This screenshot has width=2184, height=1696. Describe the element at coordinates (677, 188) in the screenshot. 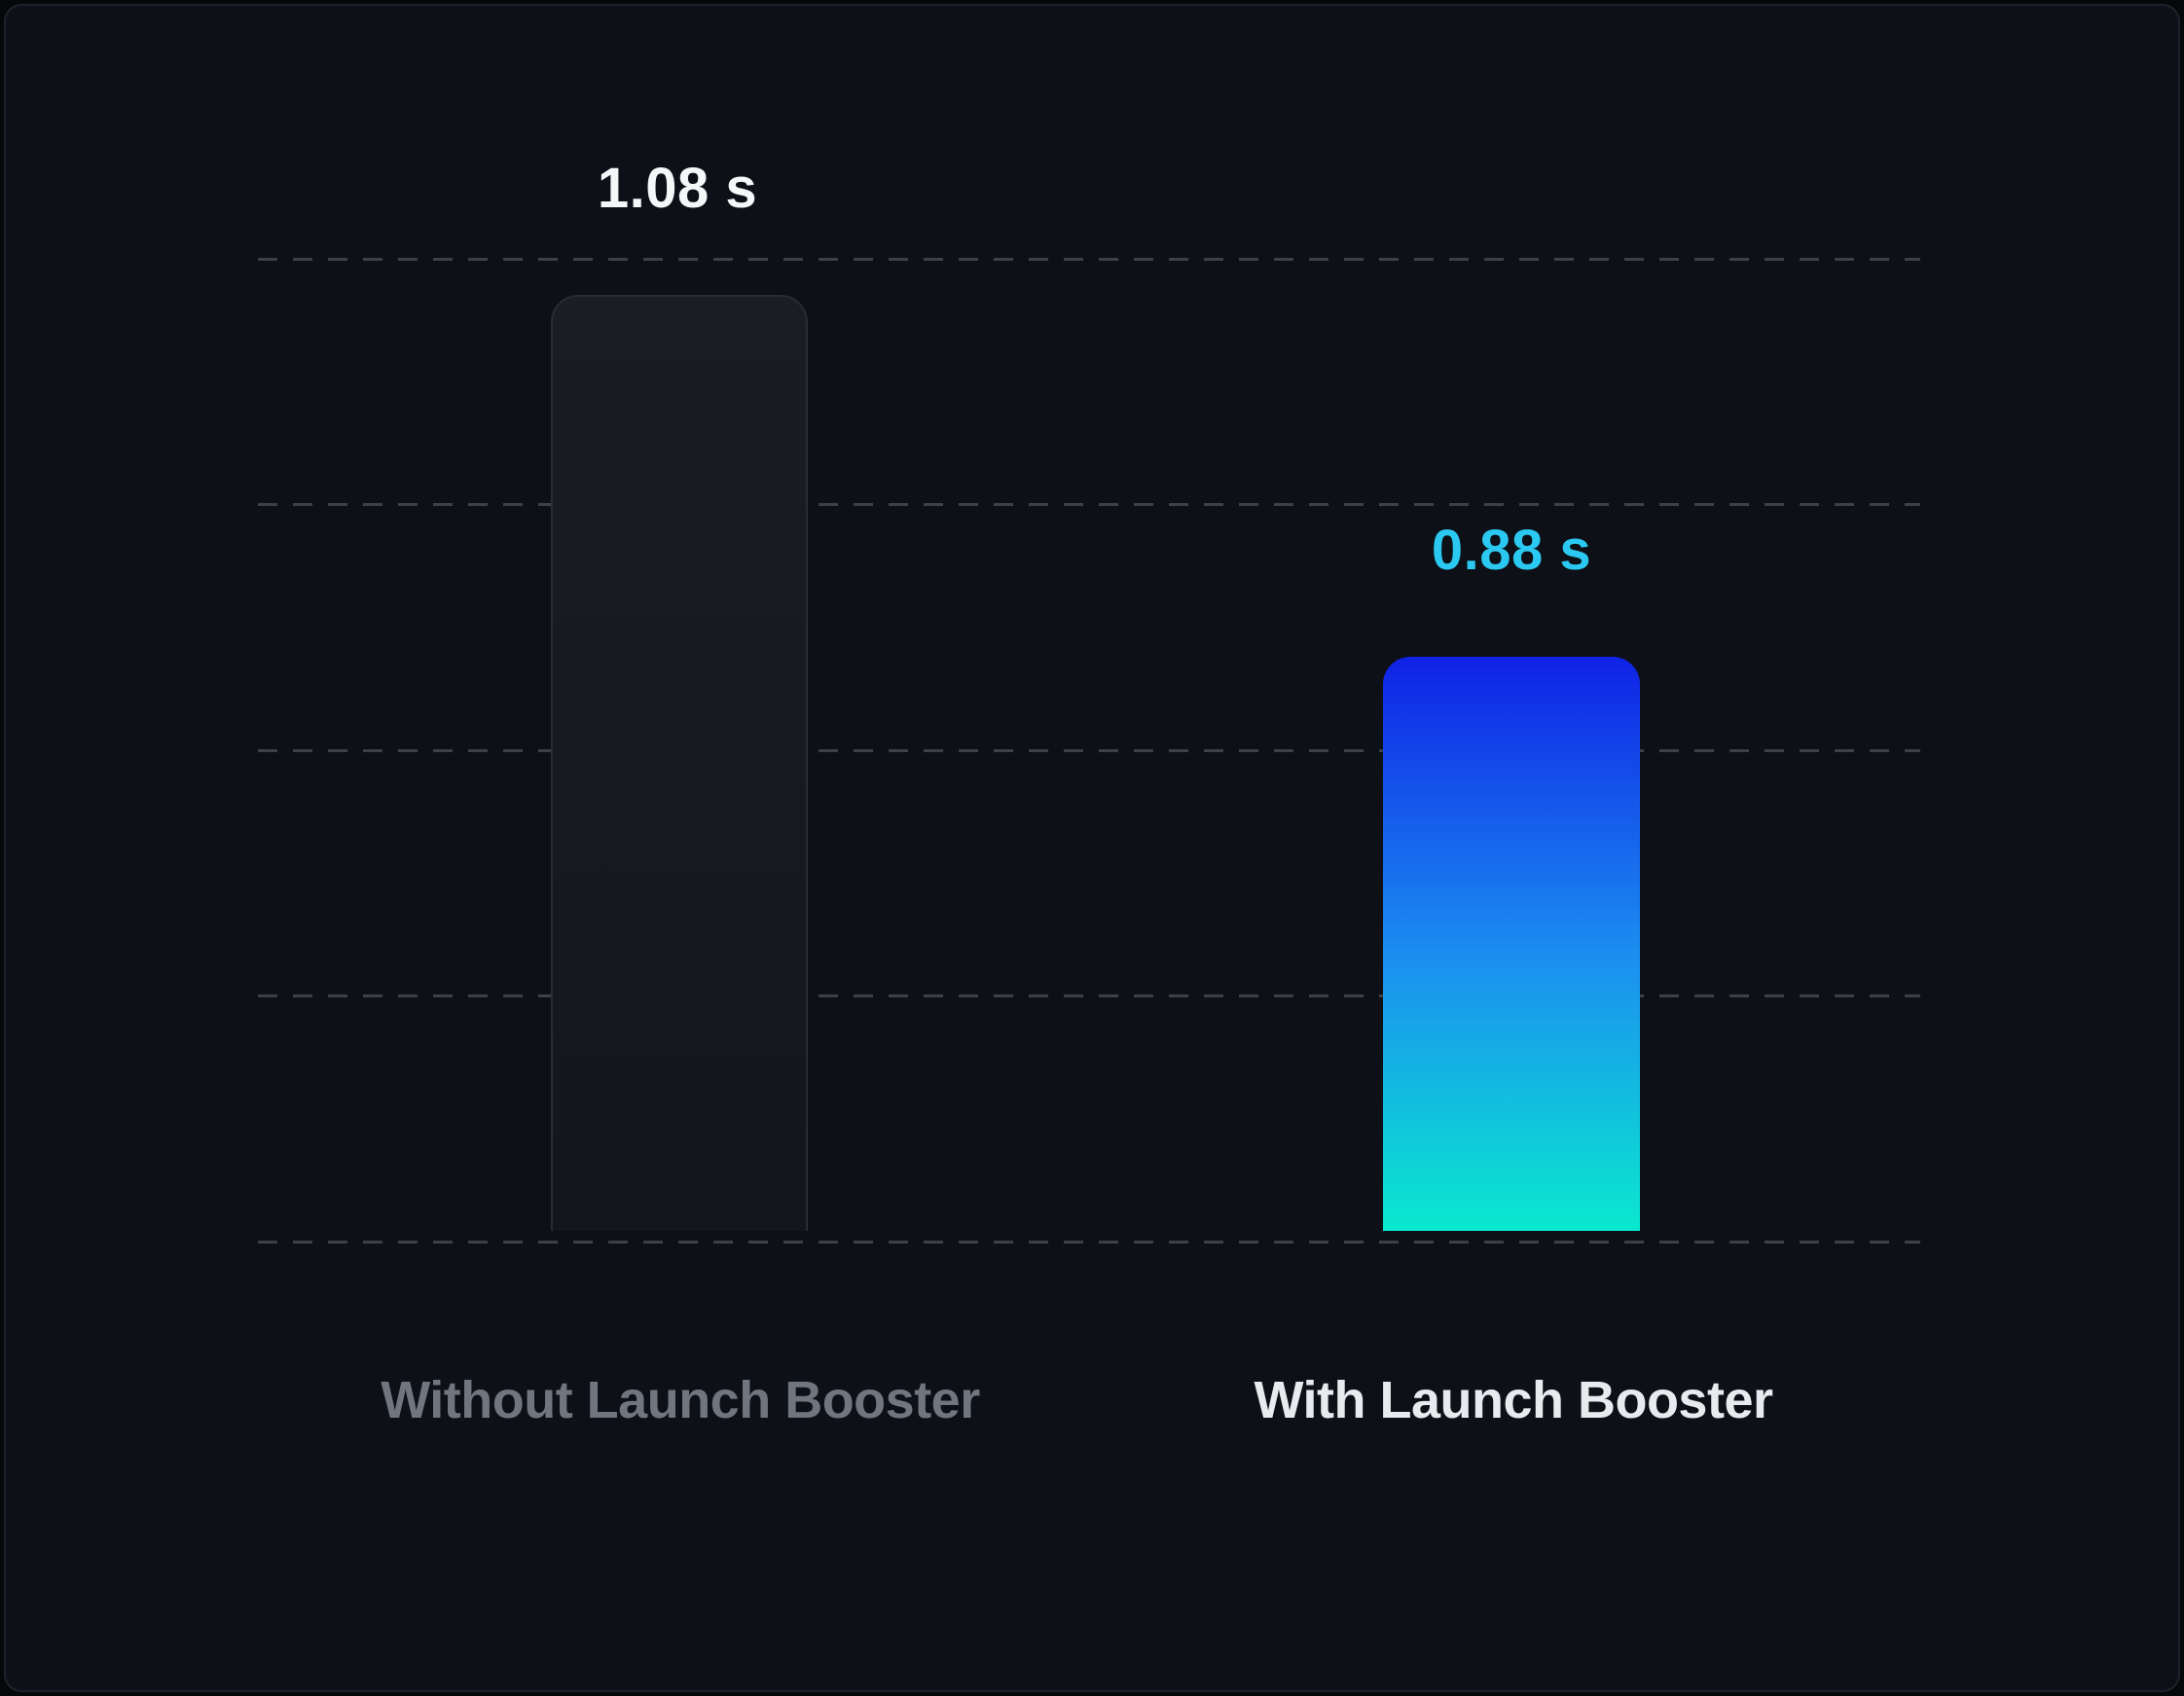

I see `value-label-without-booster: 1.08 s` at that location.